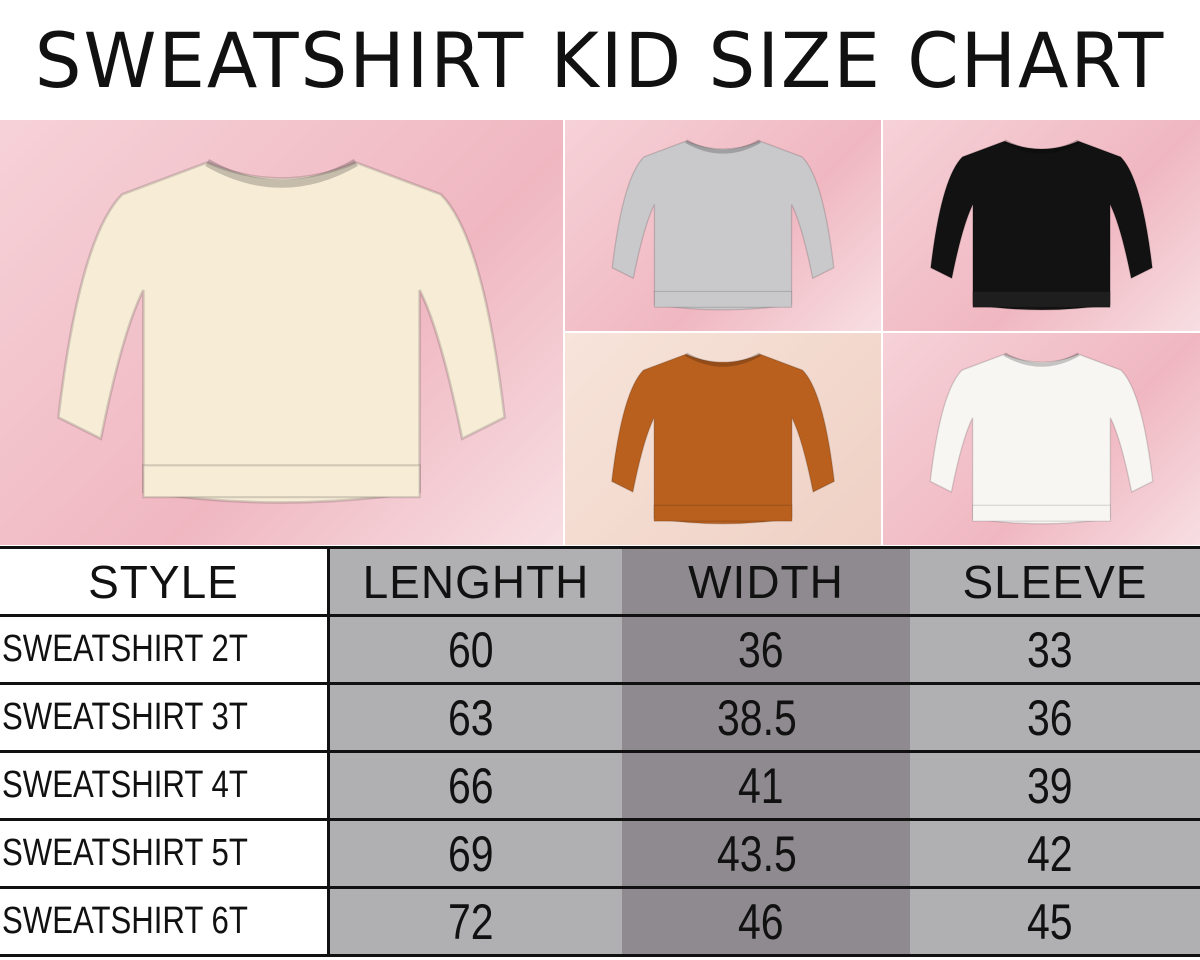 The width and height of the screenshot is (1200, 960). I want to click on style-cell: SWEATSHIRT 6T, so click(165, 921).